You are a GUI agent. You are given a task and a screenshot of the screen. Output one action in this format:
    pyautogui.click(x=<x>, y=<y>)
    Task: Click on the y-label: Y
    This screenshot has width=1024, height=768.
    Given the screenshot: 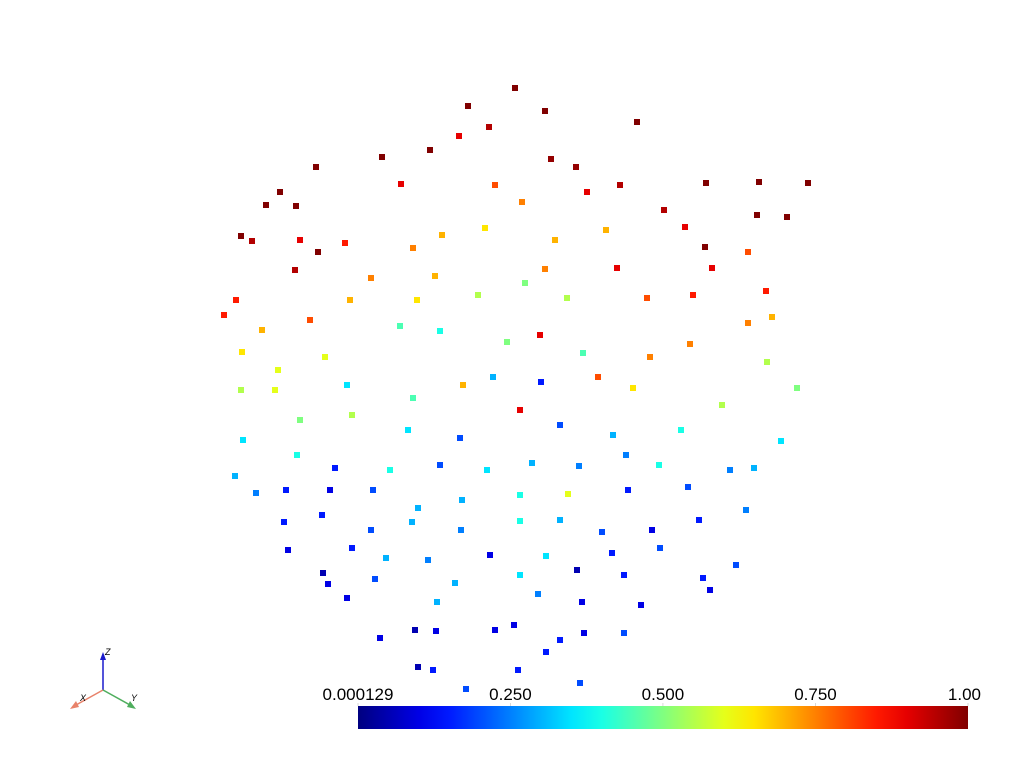 What is the action you would take?
    pyautogui.click(x=134, y=698)
    